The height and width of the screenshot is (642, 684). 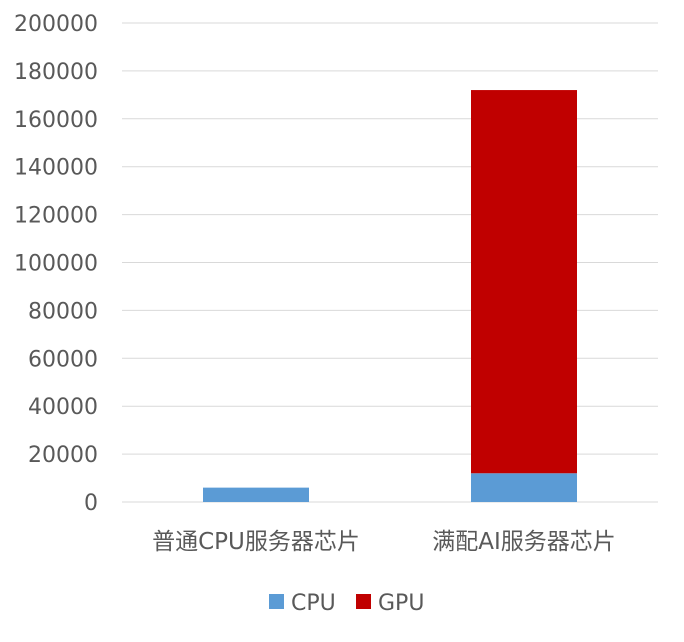 What do you see at coordinates (91, 503) in the screenshot?
I see `y-tick-label: 0` at bounding box center [91, 503].